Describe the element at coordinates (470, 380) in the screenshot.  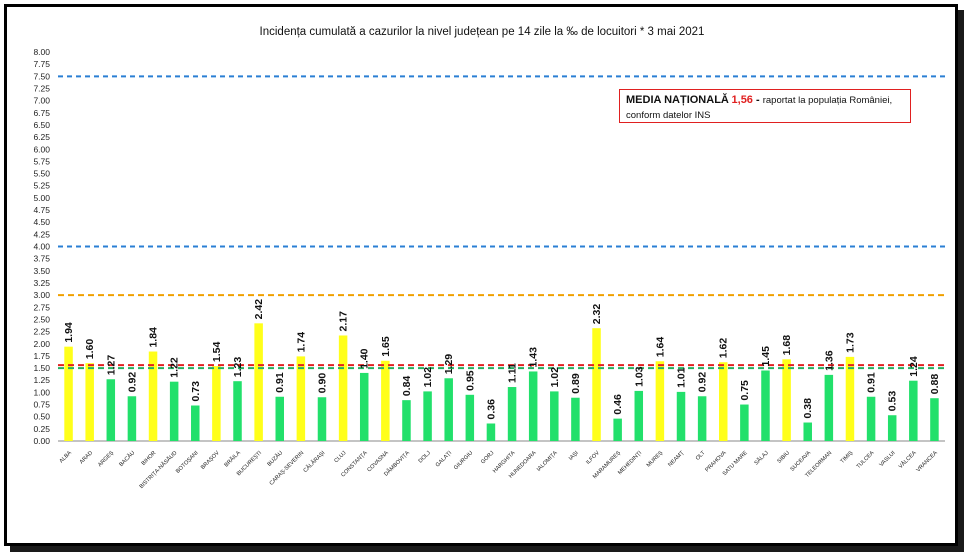
I see `data-label: 0.95` at that location.